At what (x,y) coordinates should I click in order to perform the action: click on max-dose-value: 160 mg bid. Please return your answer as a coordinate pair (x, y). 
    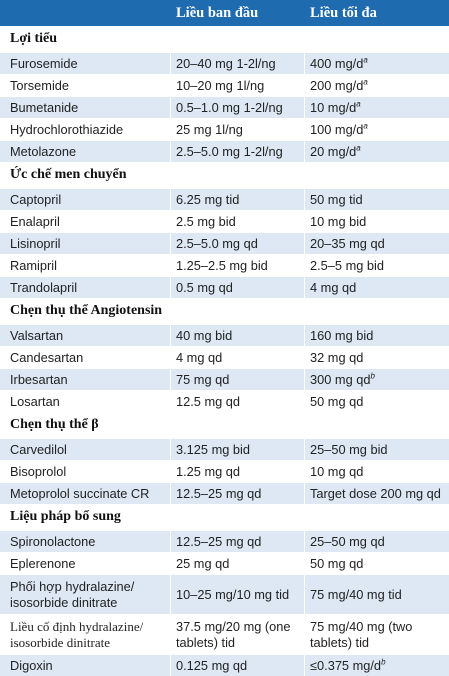
    Looking at the image, I should click on (342, 335).